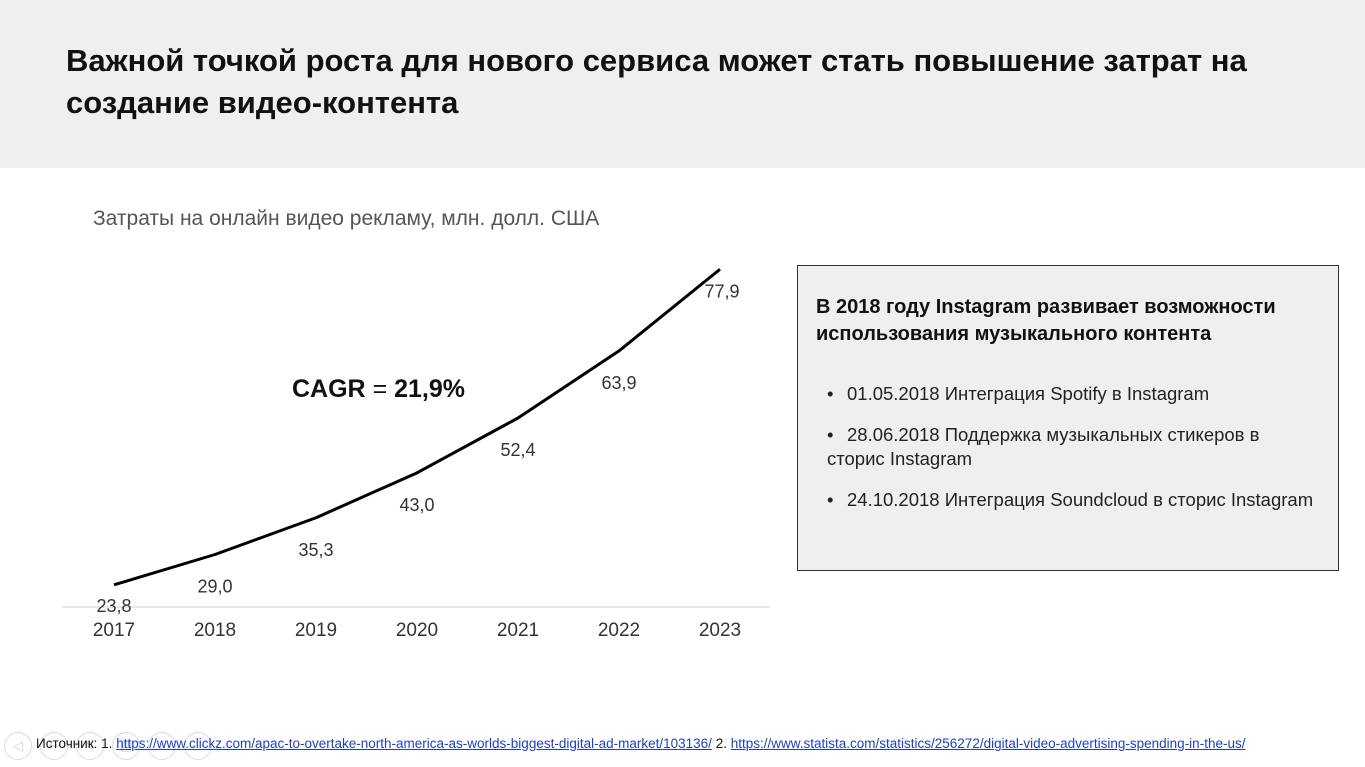 Image resolution: width=1365 pixels, height=767 pixels. I want to click on x-tick-label: 2023, so click(720, 630).